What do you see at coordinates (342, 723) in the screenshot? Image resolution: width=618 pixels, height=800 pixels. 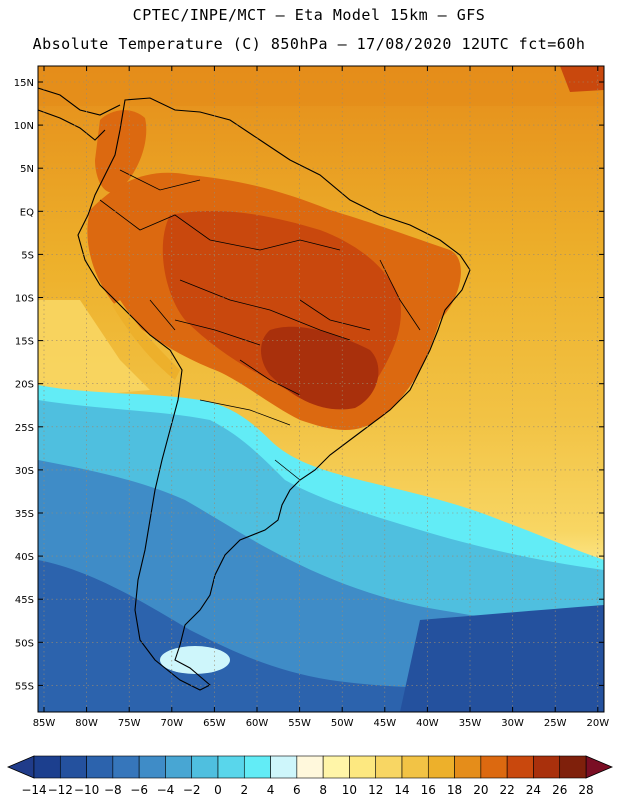 I see `lon-label: 50W` at bounding box center [342, 723].